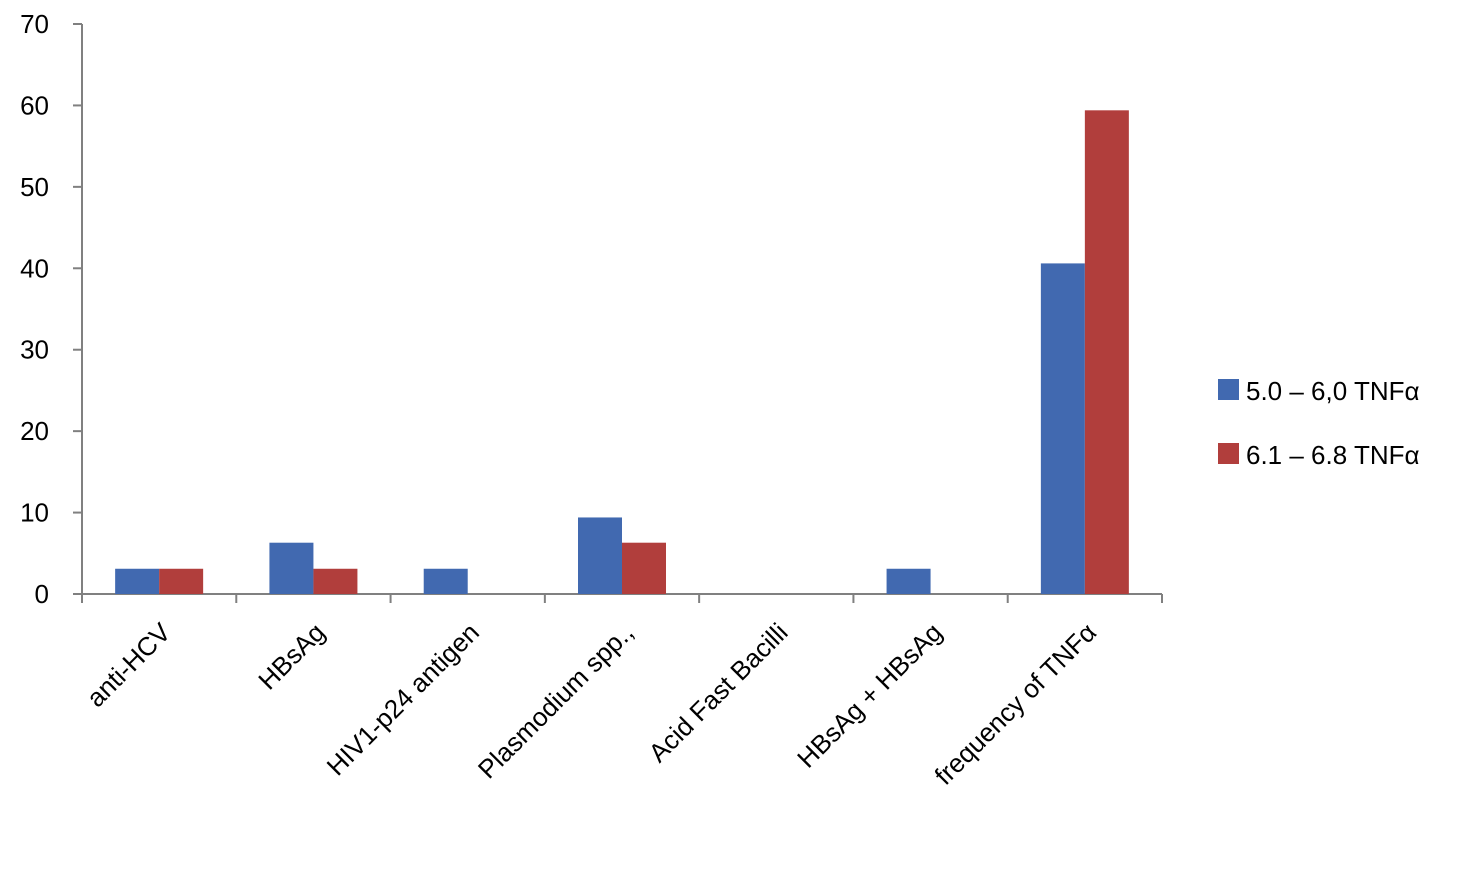 The width and height of the screenshot is (1458, 887). What do you see at coordinates (1062, 428) in the screenshot?
I see `bar-1-frequency-of-tnf` at bounding box center [1062, 428].